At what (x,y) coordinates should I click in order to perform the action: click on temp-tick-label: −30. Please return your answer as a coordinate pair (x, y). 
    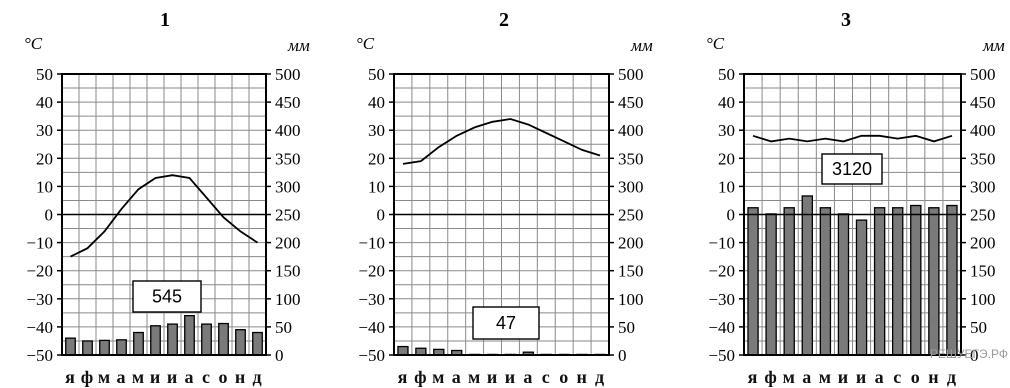
    Looking at the image, I should click on (39, 299).